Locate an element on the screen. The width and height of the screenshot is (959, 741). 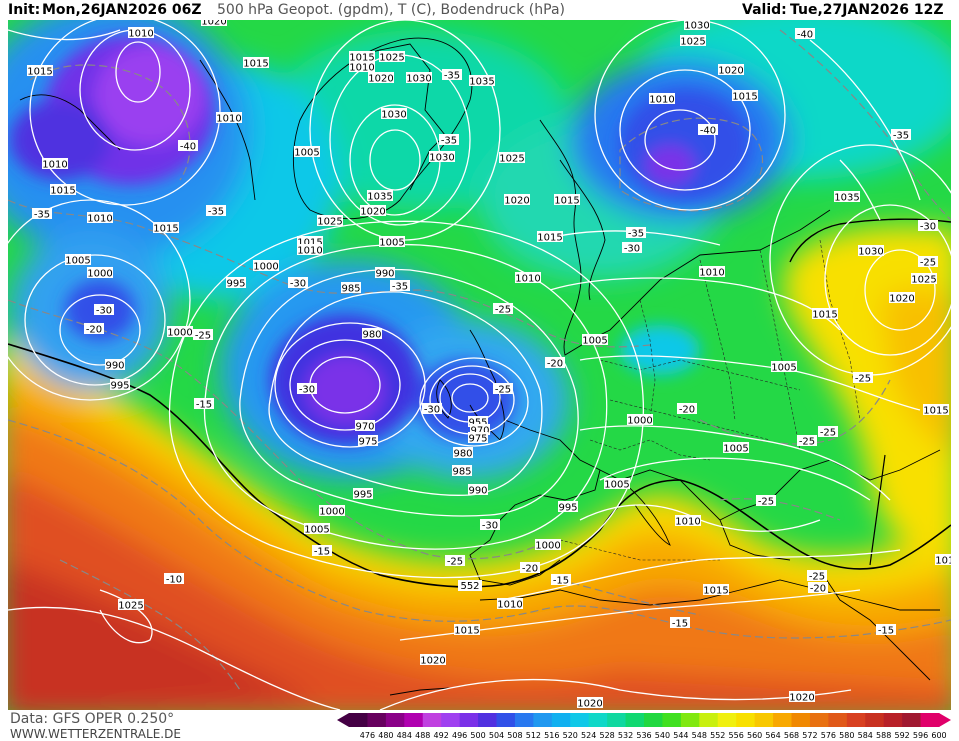
isobar-label: 1005 is located at coordinates (306, 153).